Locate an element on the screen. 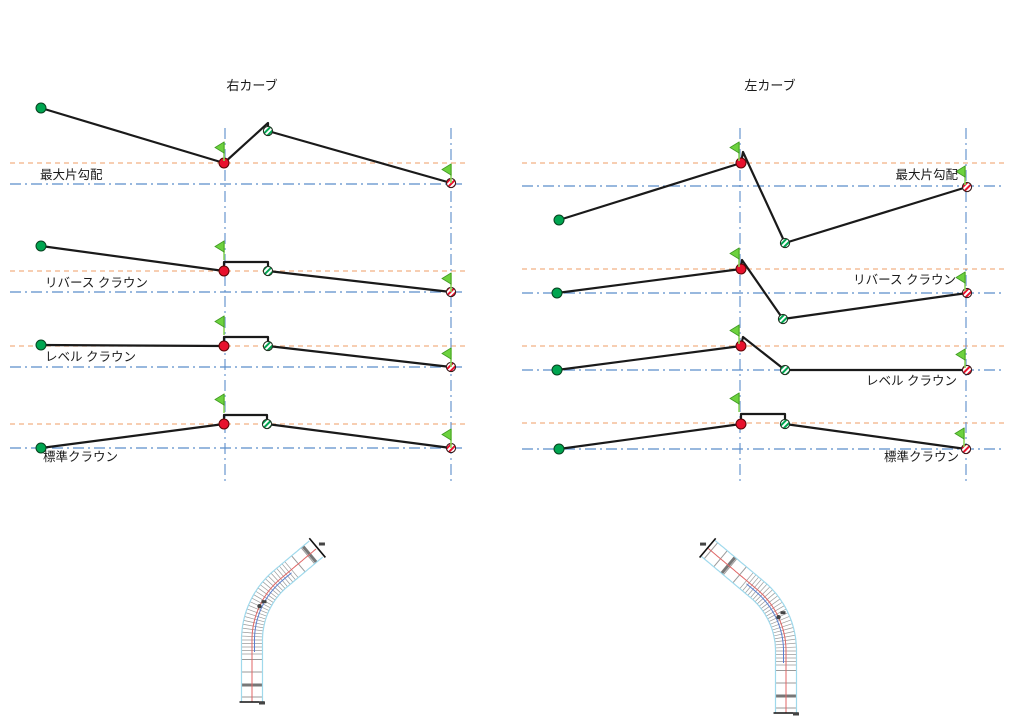  plan-left-curve is located at coordinates (748, 626).